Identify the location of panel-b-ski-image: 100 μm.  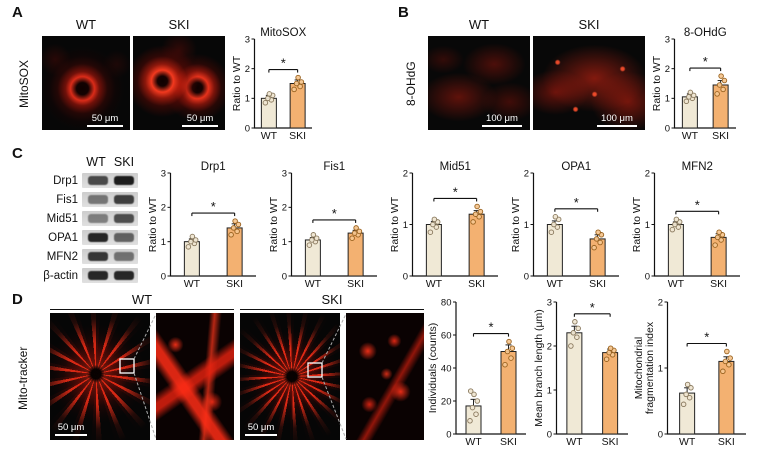
(589, 83).